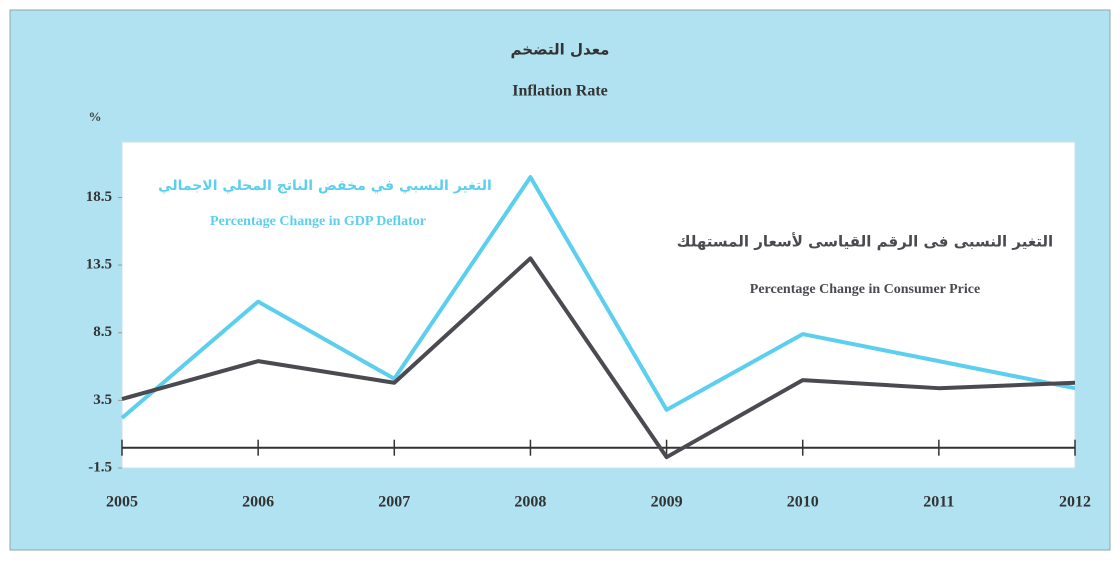 Image resolution: width=1120 pixels, height=562 pixels. What do you see at coordinates (122, 502) in the screenshot?
I see `x-tick-label: 2005` at bounding box center [122, 502].